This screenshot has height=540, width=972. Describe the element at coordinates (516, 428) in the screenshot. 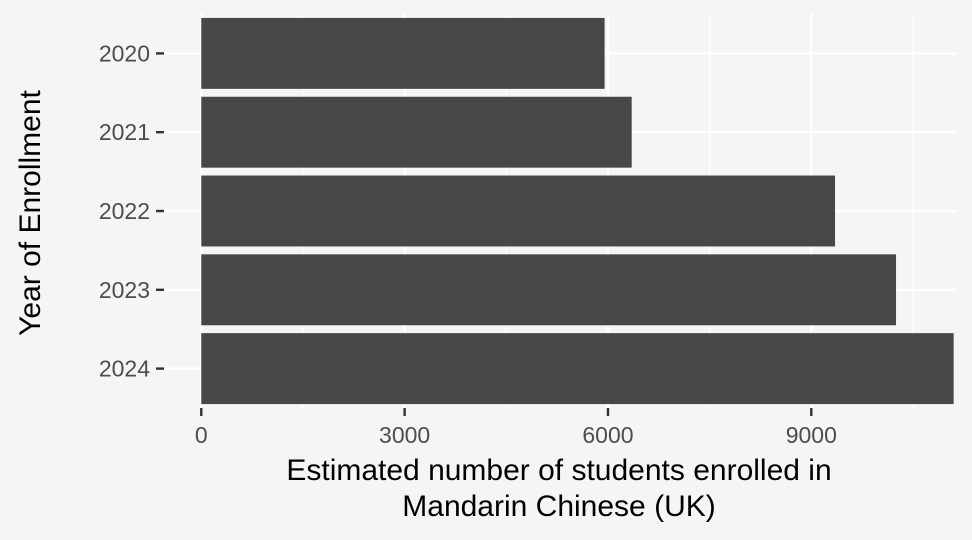

I see `x-axis: 0 3000 6000 9000` at that location.